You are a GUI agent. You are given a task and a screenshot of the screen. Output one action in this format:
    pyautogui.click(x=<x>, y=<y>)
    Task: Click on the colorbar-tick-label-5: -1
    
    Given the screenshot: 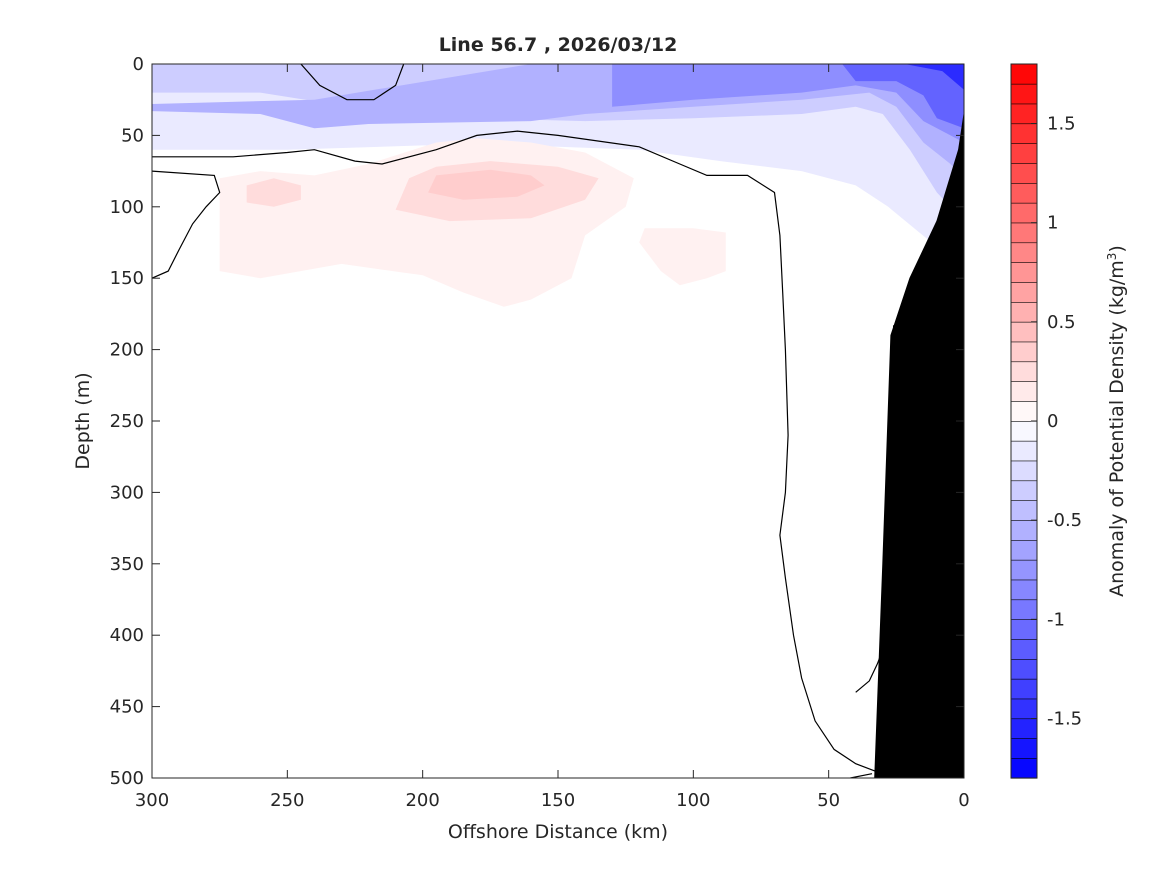 What is the action you would take?
    pyautogui.click(x=1056, y=619)
    